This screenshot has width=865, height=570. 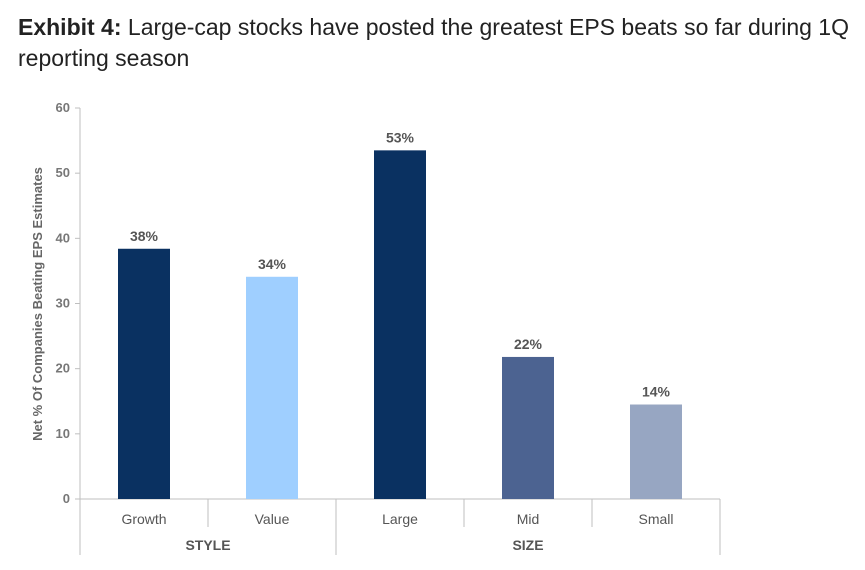 I want to click on bar-growth, so click(x=144, y=373).